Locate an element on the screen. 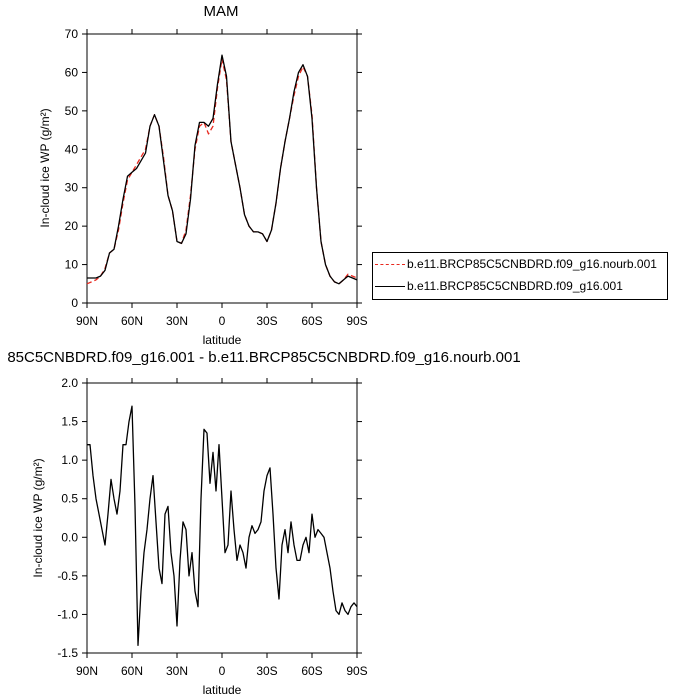  legend-item-nourb: b.e11.BRCP85C5CNBDRD.f09_g16.nourb.001 is located at coordinates (519, 265).